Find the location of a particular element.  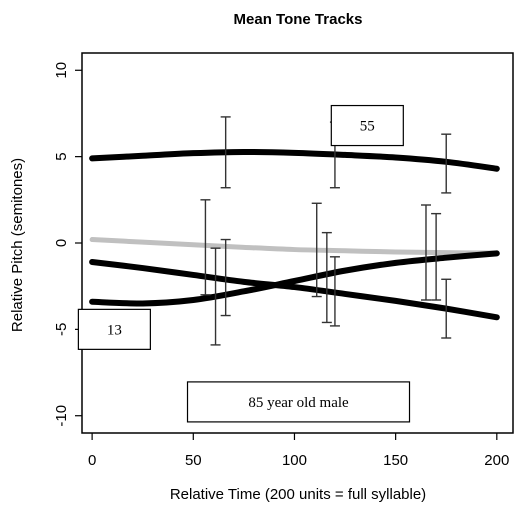

annotation-label: 85 year old male is located at coordinates (298, 403).